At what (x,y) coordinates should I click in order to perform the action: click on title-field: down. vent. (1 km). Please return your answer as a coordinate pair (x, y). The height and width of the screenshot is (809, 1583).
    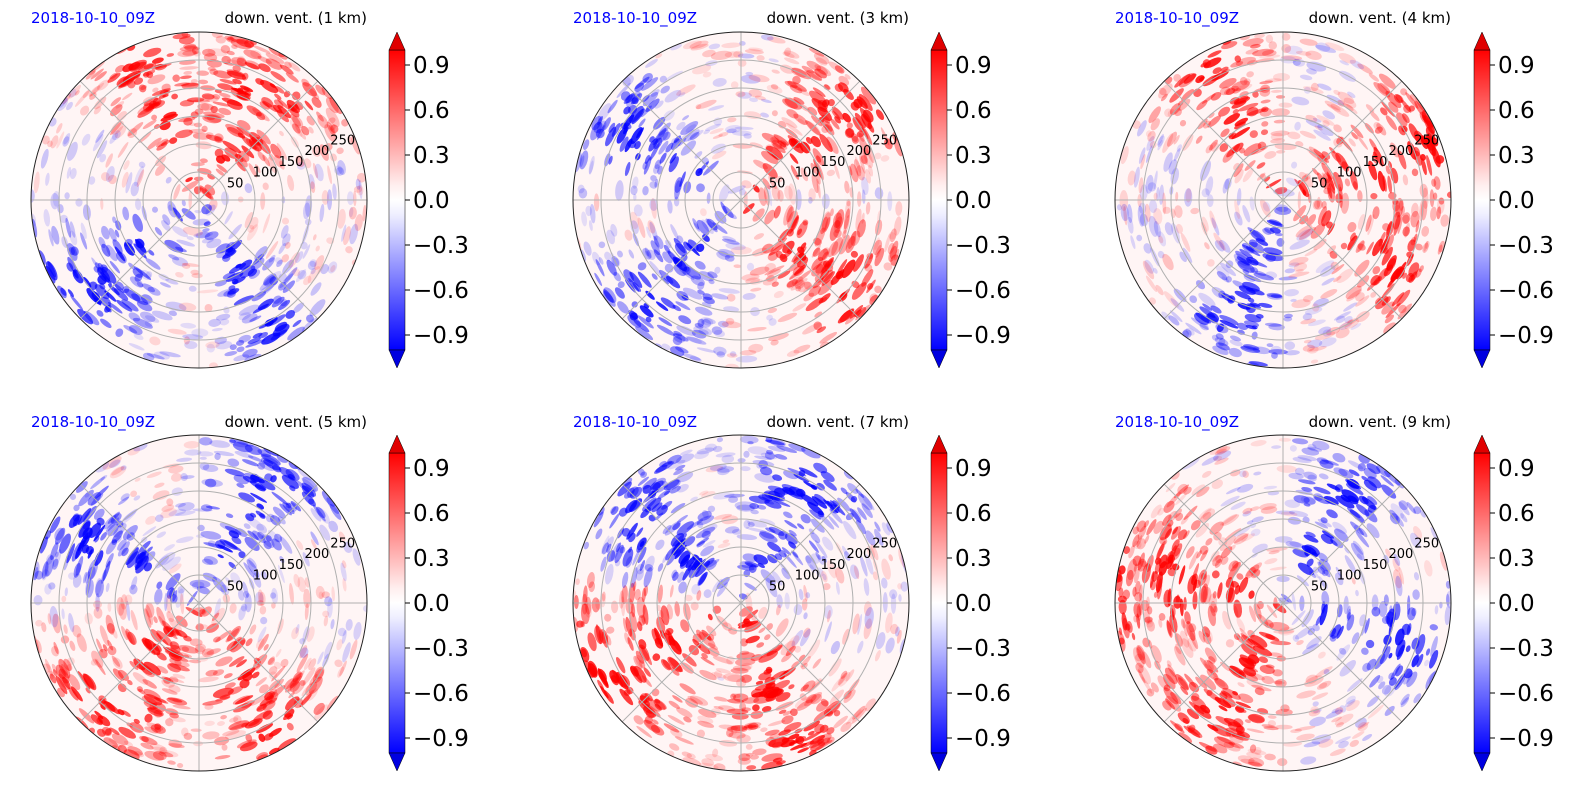
    Looking at the image, I should click on (296, 18).